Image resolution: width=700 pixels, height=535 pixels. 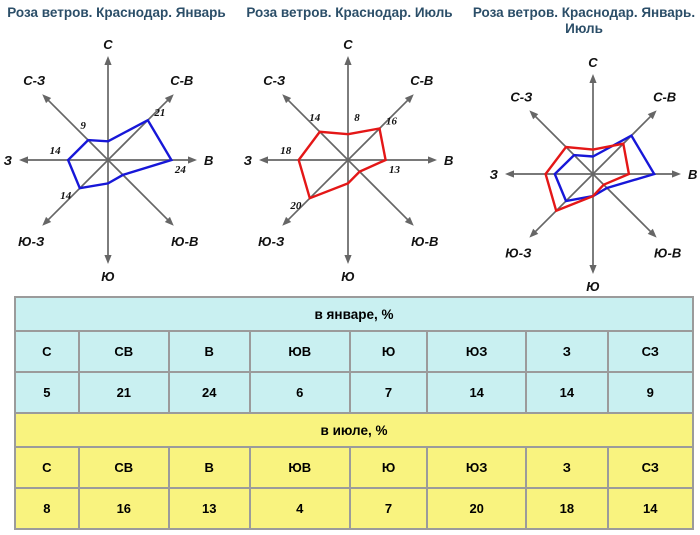 I want to click on january-direction-row: С СВ В ЮВ Ю ЮЗ З СЗ, so click(x=354, y=351).